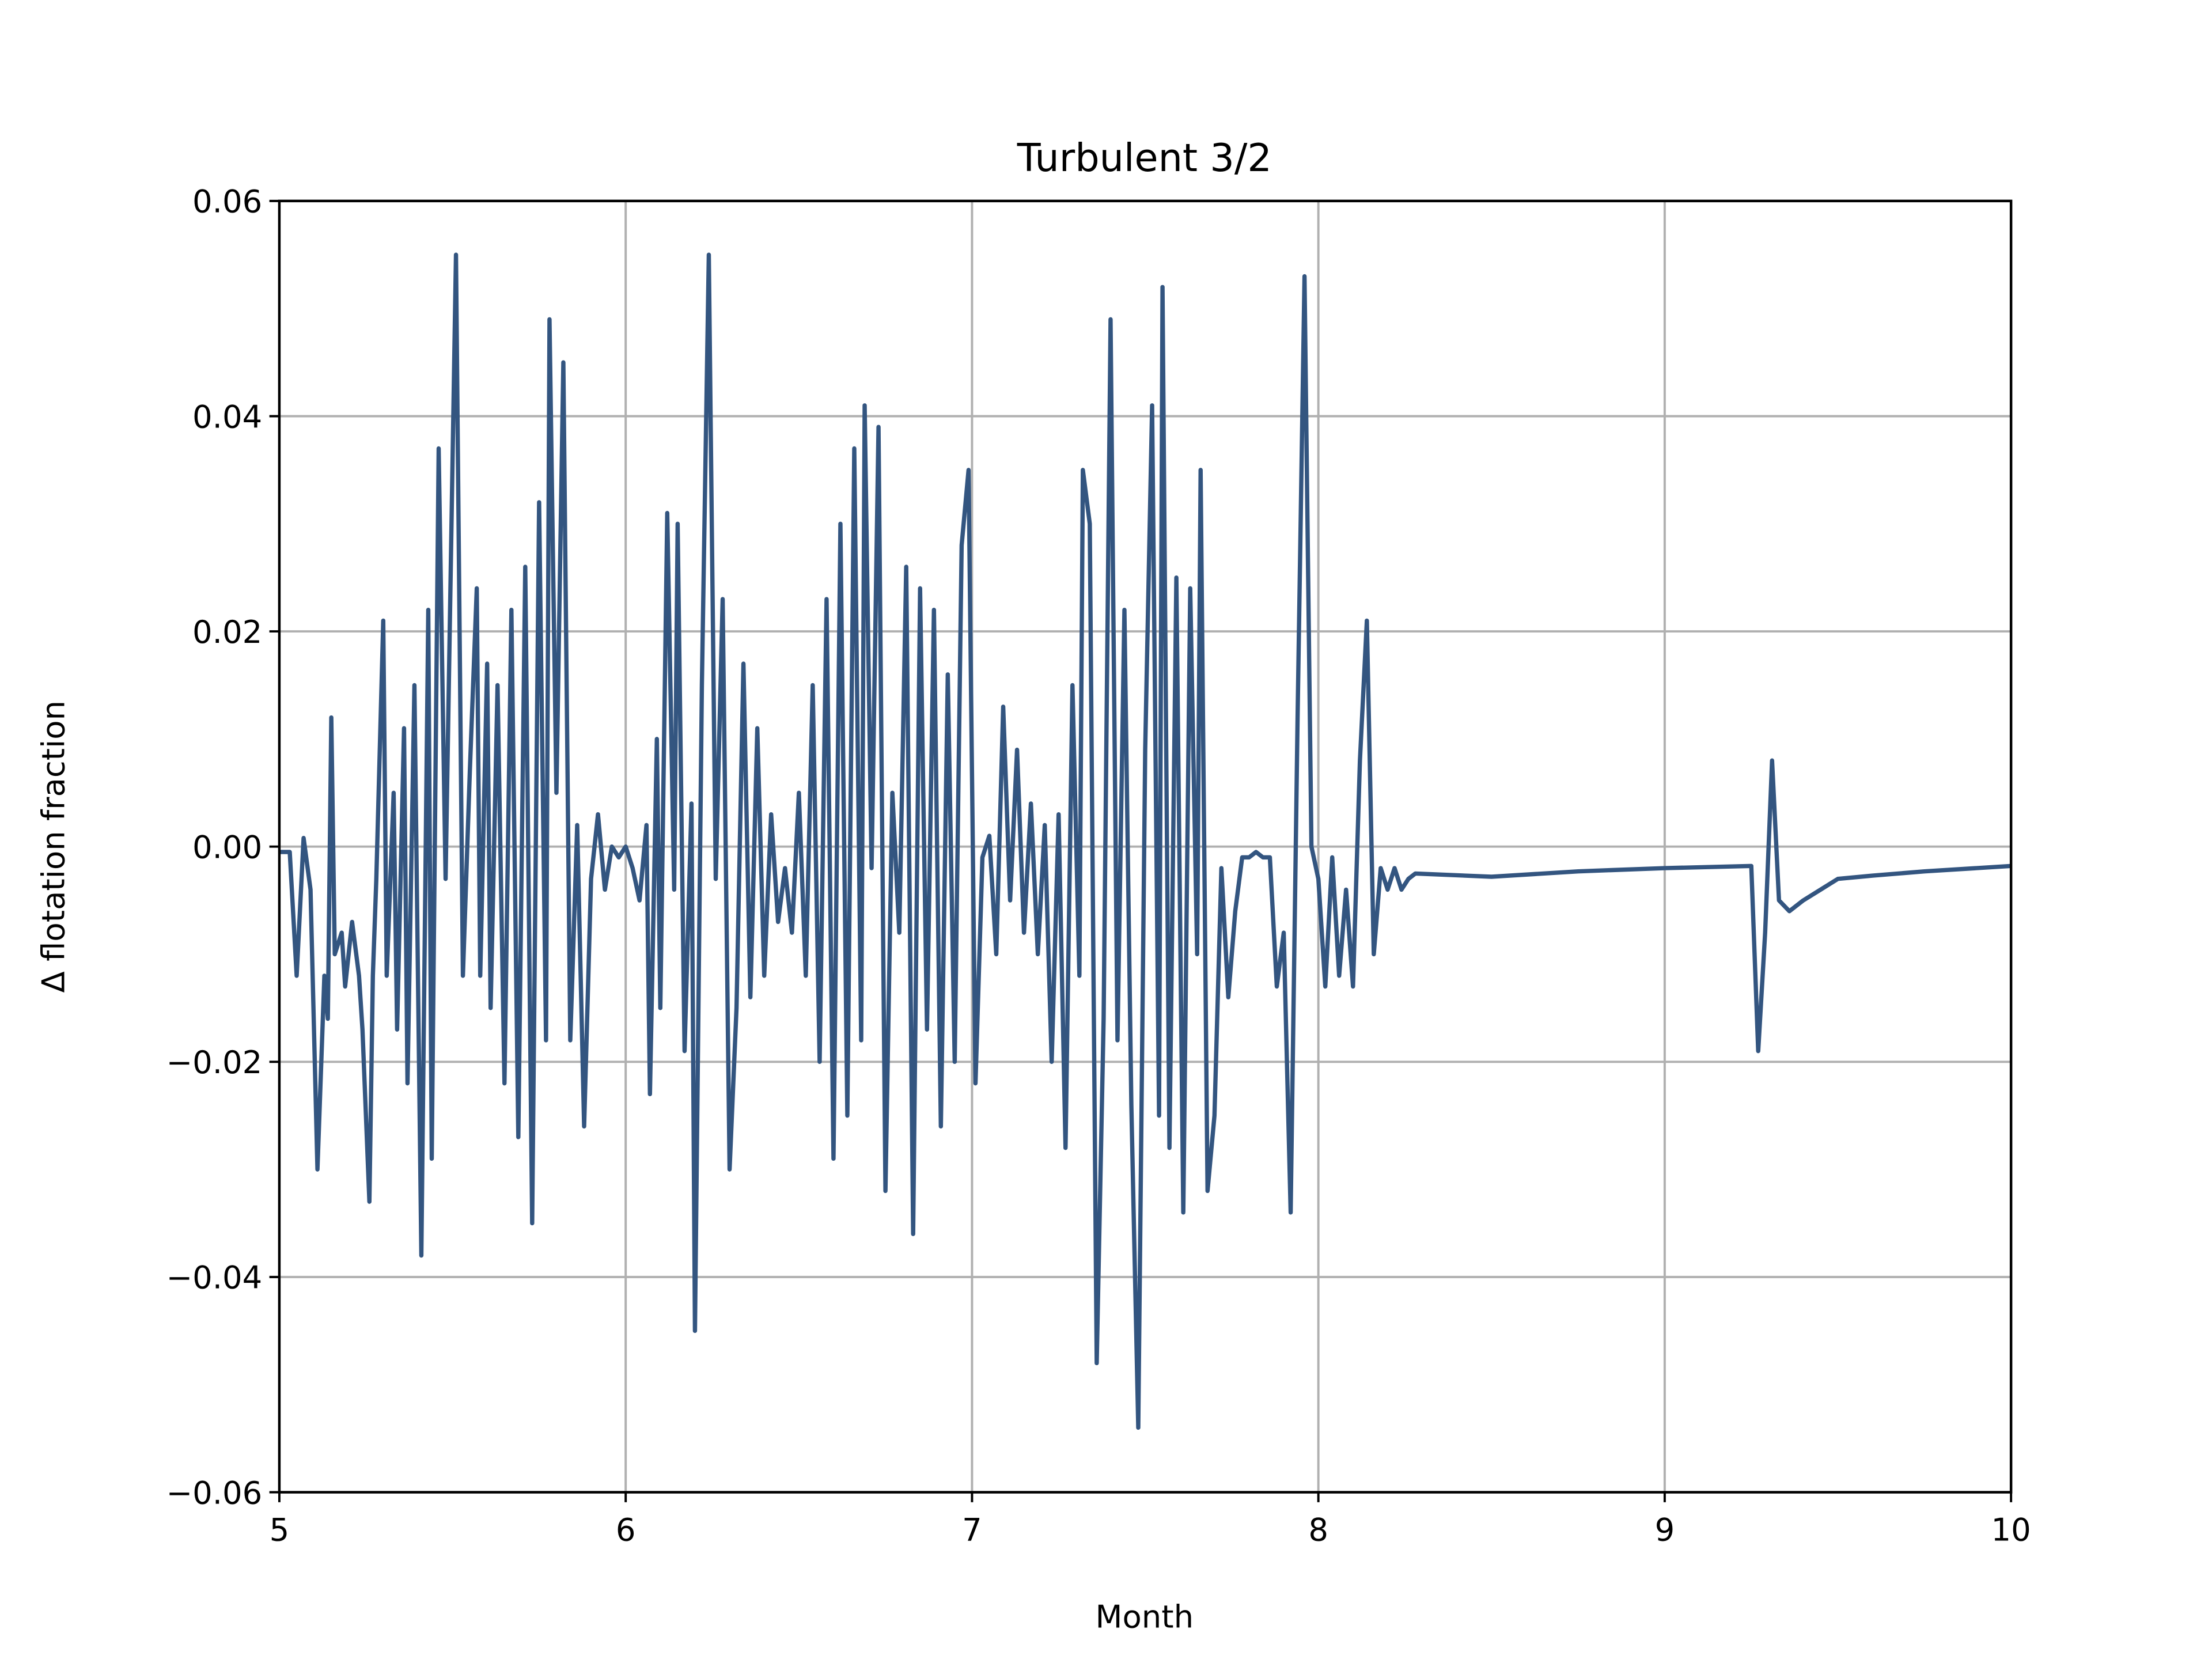 This screenshot has width=2212, height=1659. I want to click on y-tick-label: 0.04, so click(227, 416).